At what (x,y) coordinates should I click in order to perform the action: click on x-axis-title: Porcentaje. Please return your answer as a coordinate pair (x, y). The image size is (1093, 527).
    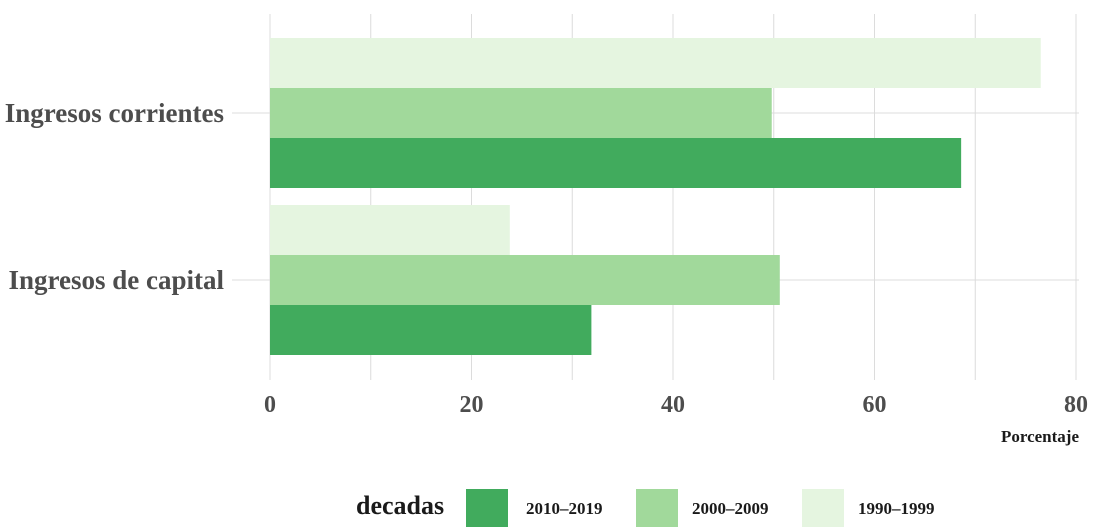
    Looking at the image, I should click on (1040, 436).